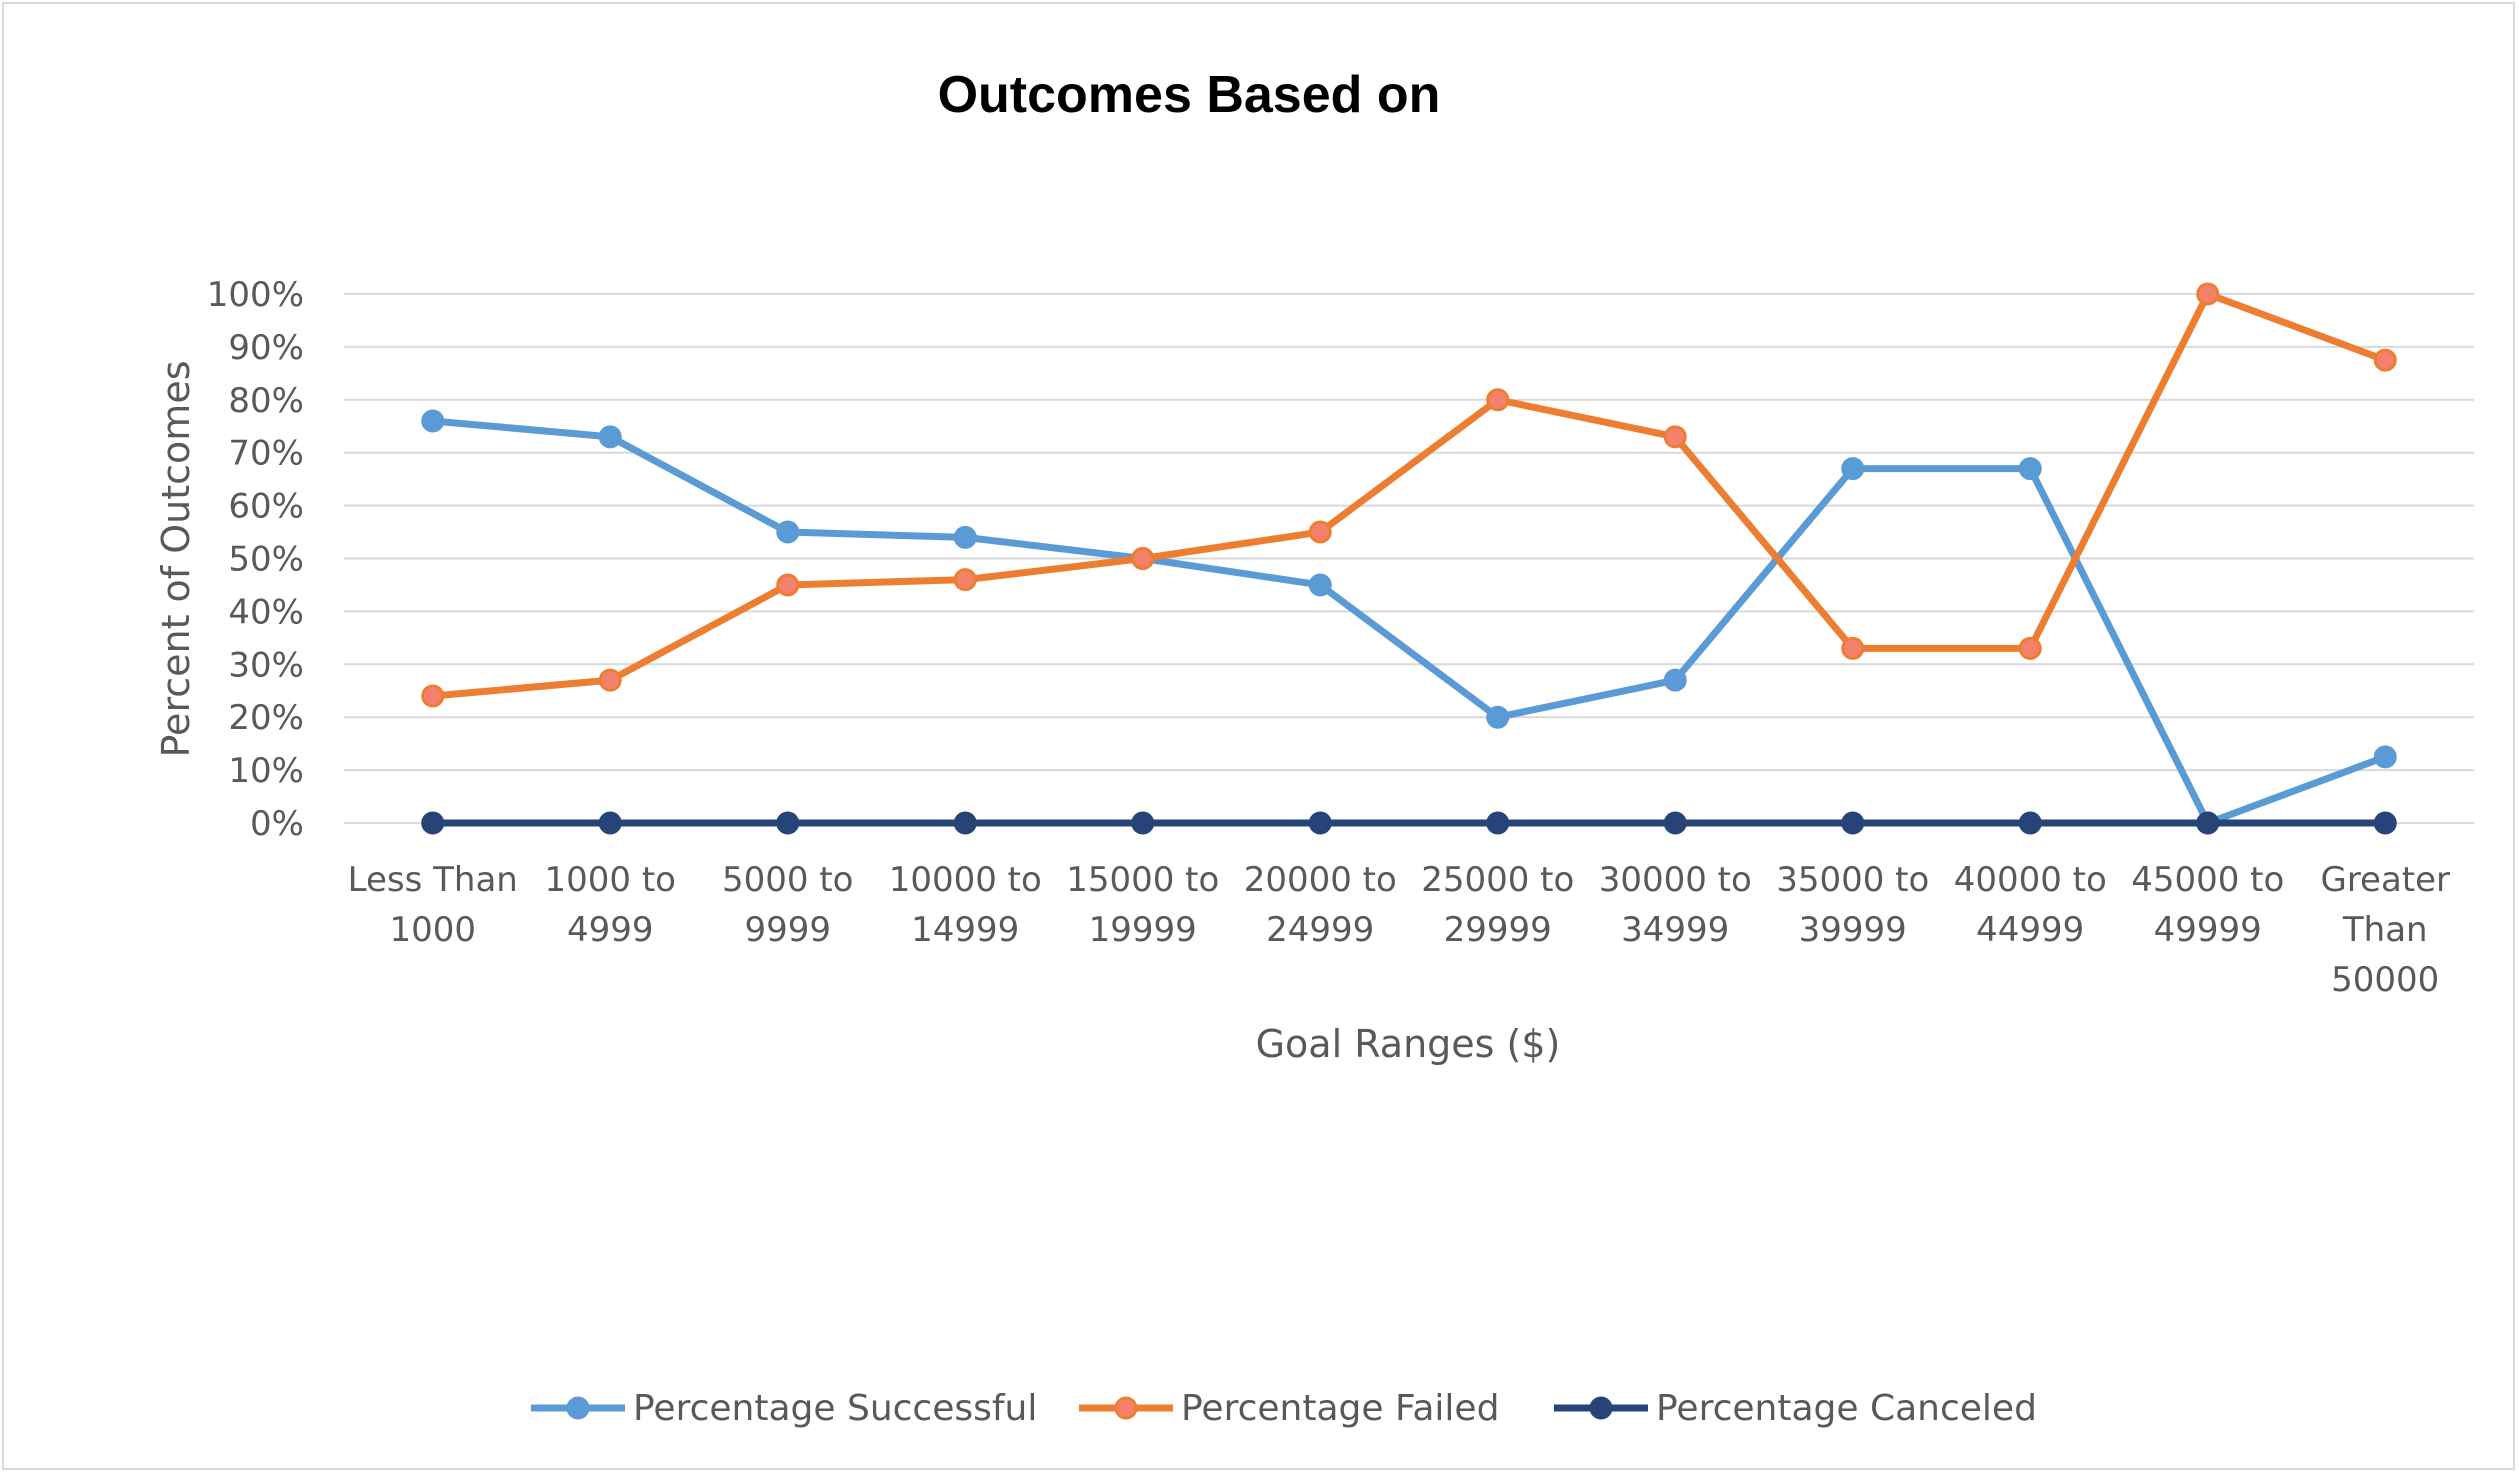 This screenshot has width=2519, height=1474. What do you see at coordinates (1408, 1044) in the screenshot?
I see `x-axis-title: Goal Ranges ($)` at bounding box center [1408, 1044].